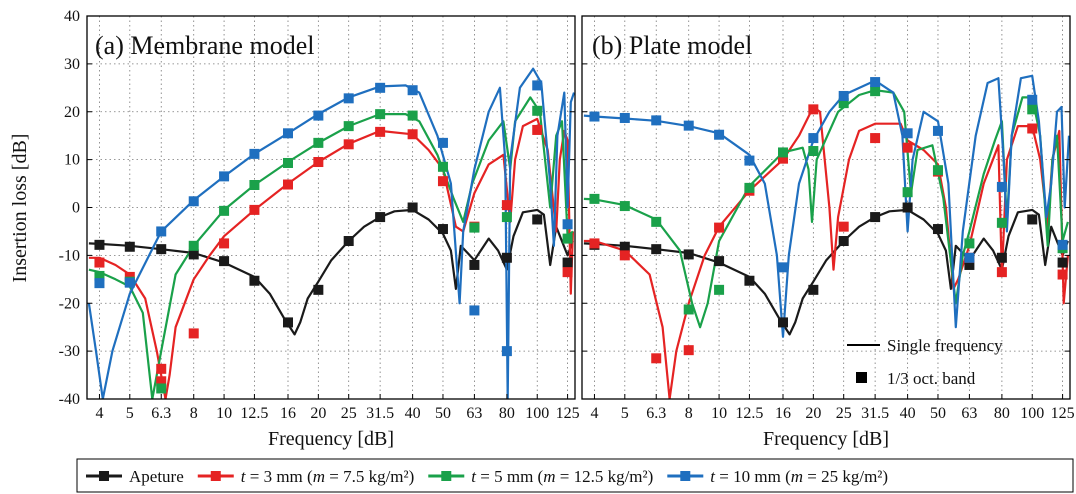  What do you see at coordinates (925, 362) in the screenshot?
I see `inset-legend: Single frequency 1/3 oct. band` at bounding box center [925, 362].